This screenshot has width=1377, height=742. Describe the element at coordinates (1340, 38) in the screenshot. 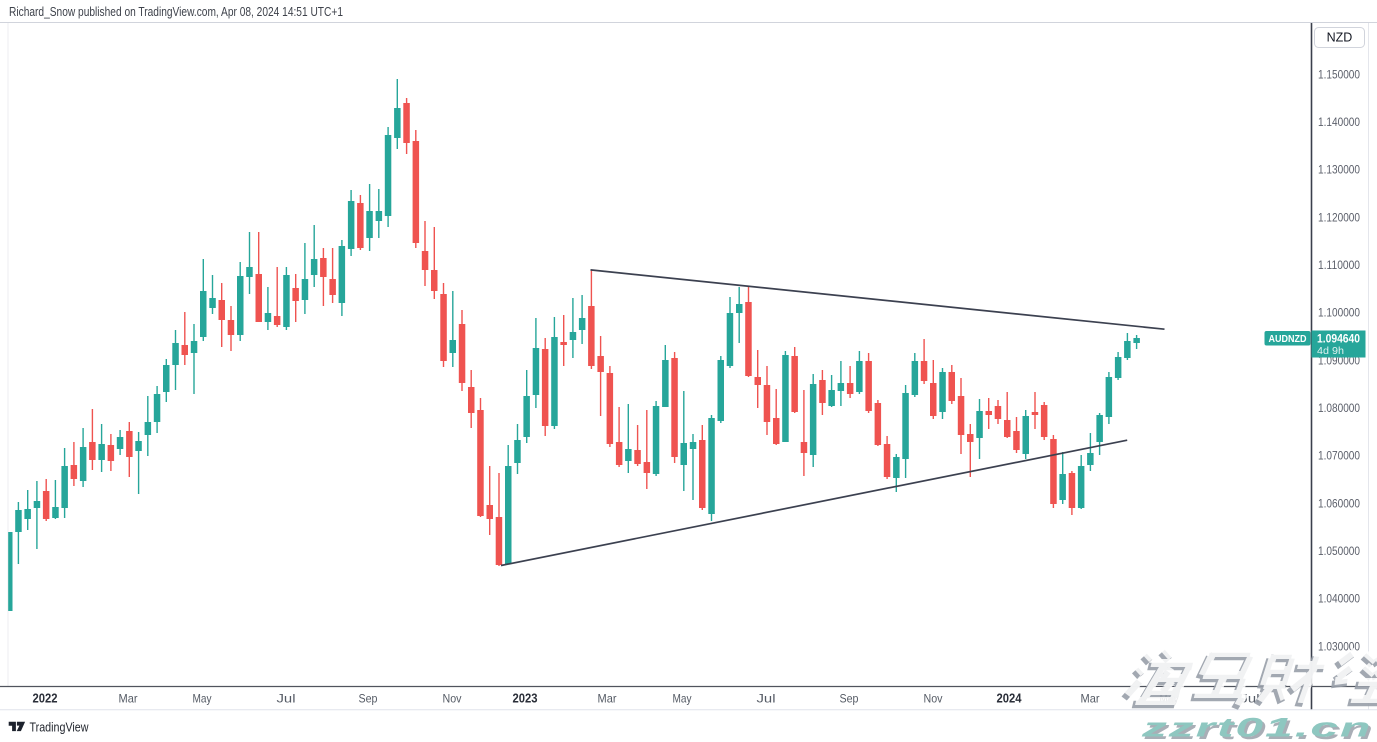

I see `svg-text: NZD` at that location.